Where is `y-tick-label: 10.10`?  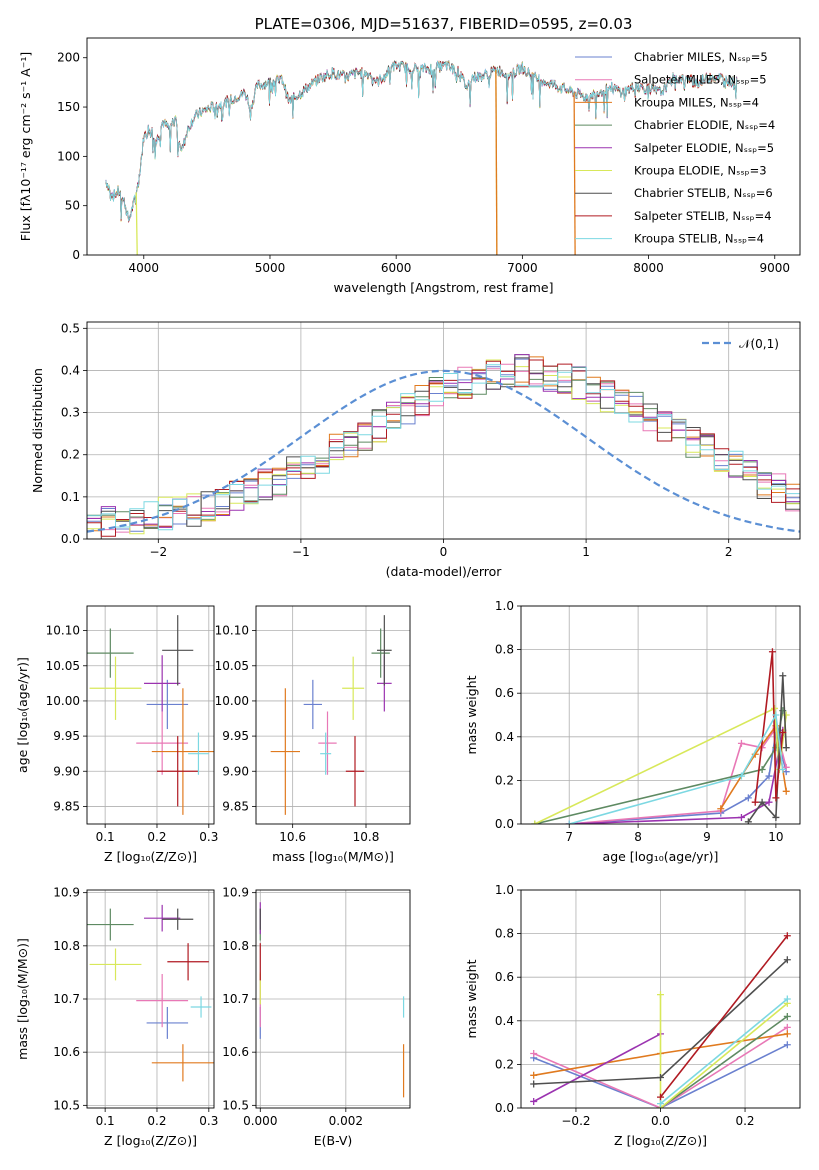
y-tick-label: 10.10 is located at coordinates (232, 631).